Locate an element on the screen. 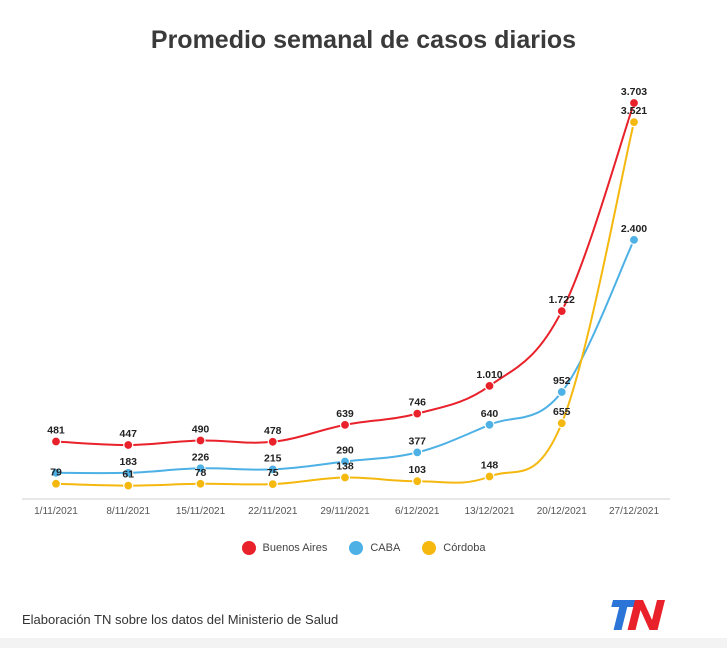 The width and height of the screenshot is (727, 648). legend: Buenos Aires CABA Córdoba is located at coordinates (363, 548).